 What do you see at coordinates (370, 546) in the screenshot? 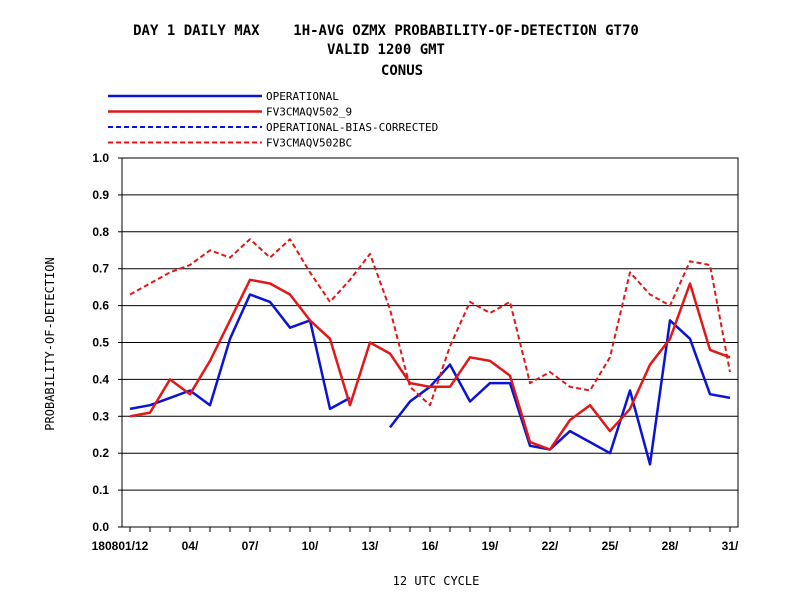
I see `x-tick-label: 13/` at bounding box center [370, 546].